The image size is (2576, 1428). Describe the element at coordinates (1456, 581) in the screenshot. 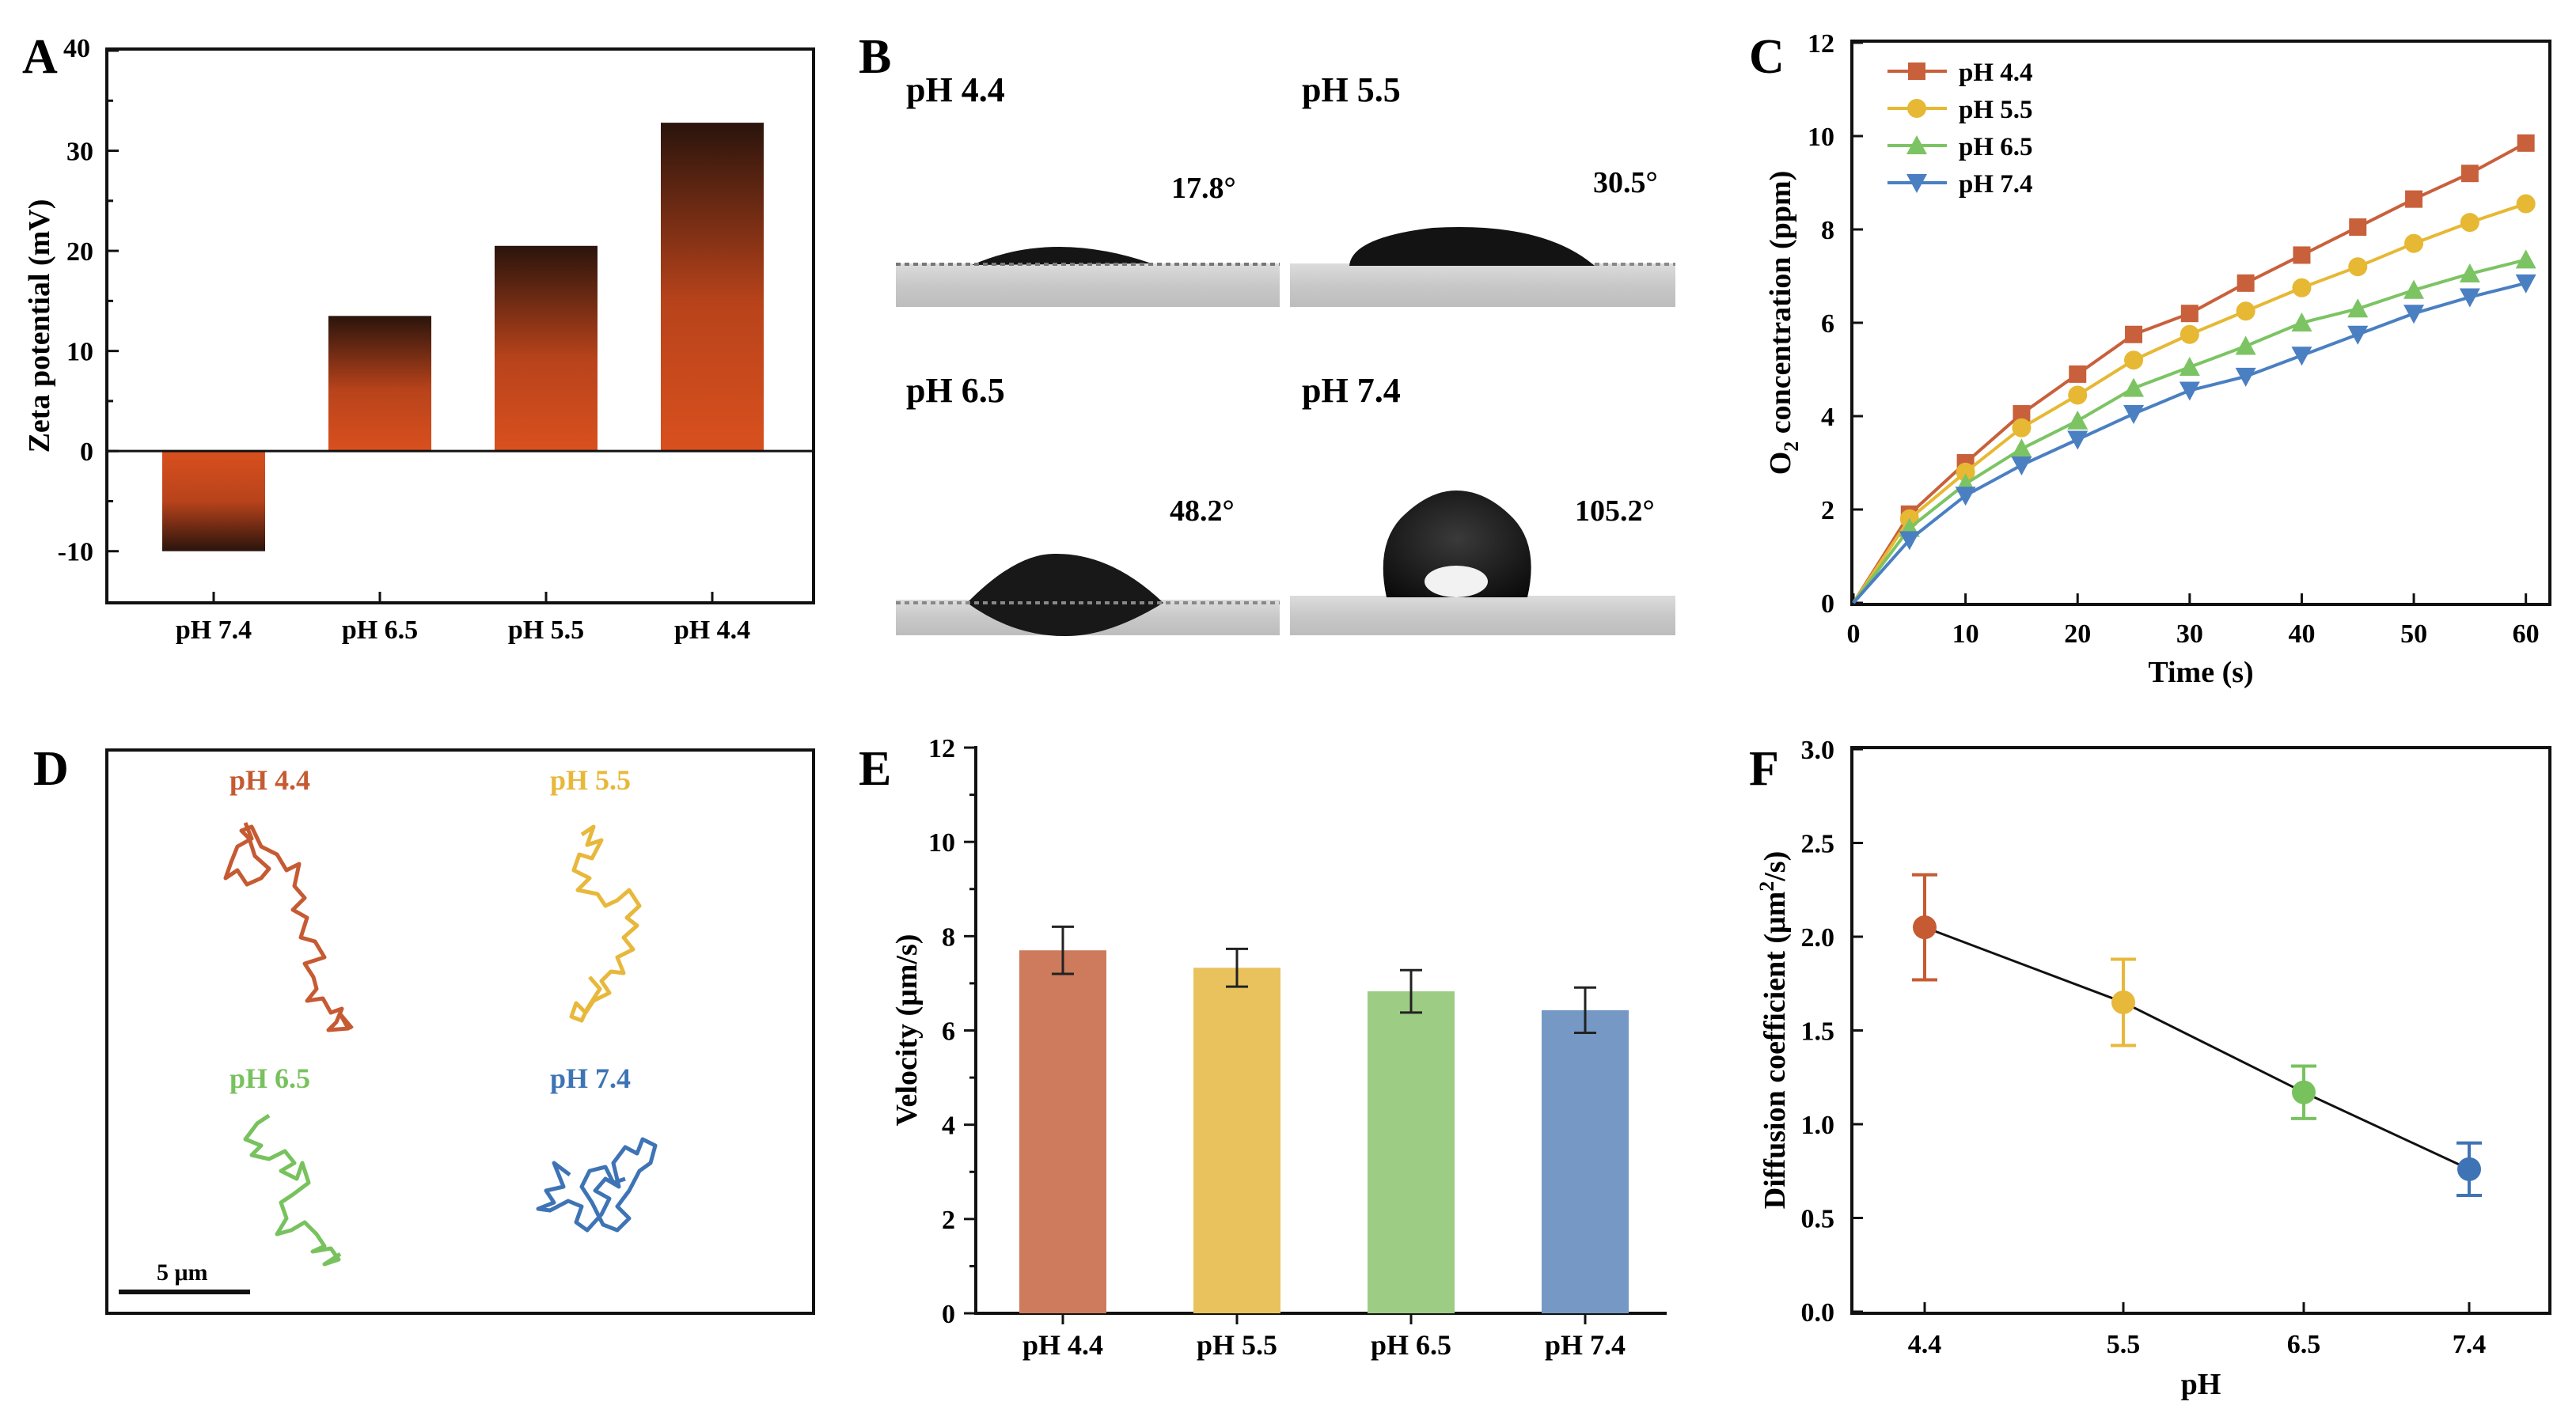

I see `droplet-reflection-ph74` at that location.